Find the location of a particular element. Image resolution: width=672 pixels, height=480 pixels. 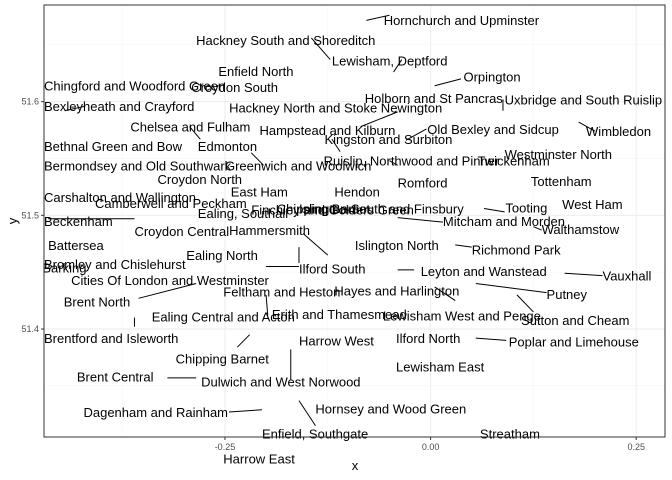

point-label: Hayes and Harlington is located at coordinates (396, 290).